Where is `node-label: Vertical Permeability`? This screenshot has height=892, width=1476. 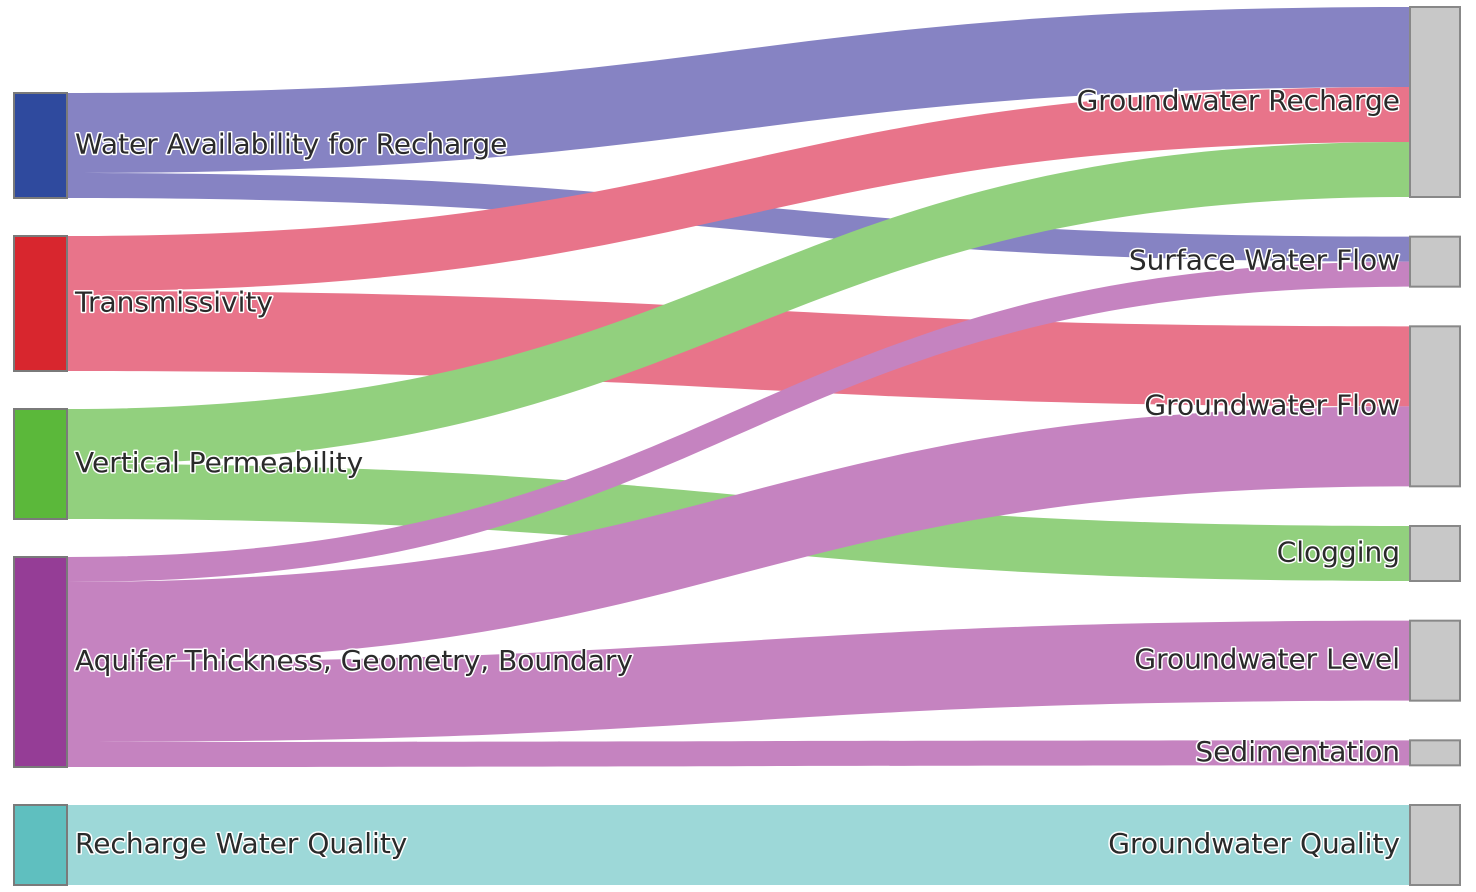 node-label: Vertical Permeability is located at coordinates (219, 462).